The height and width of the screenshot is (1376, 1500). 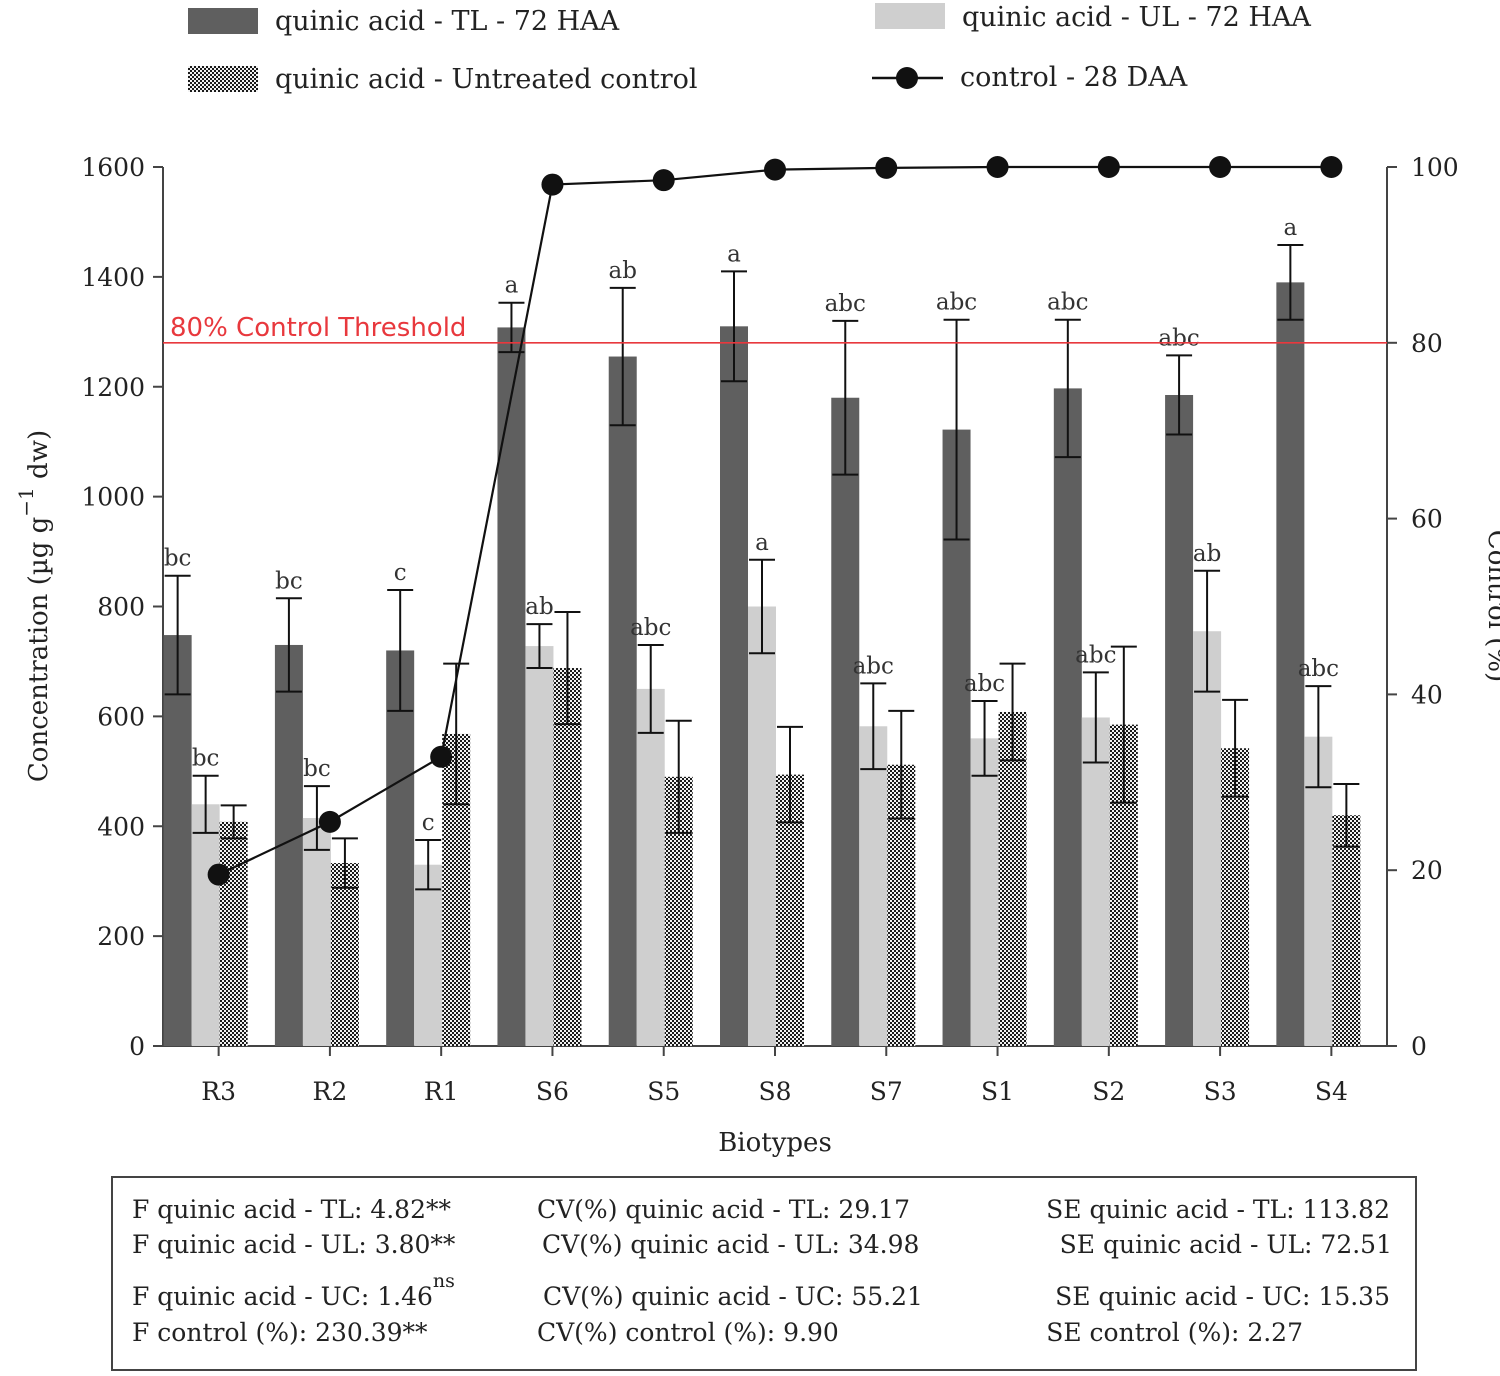 What do you see at coordinates (1427, 694) in the screenshot?
I see `right-tick-label: 40` at bounding box center [1427, 694].